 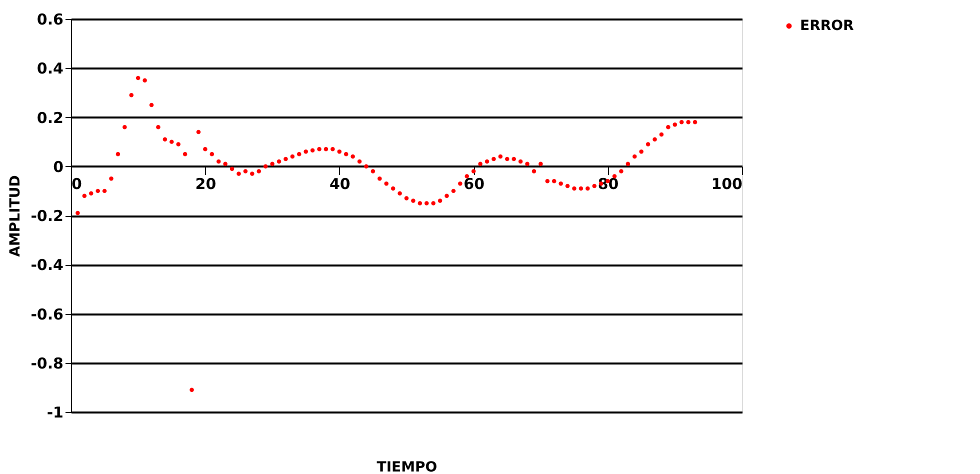 I want to click on x-tick-label: 20, so click(x=205, y=183).